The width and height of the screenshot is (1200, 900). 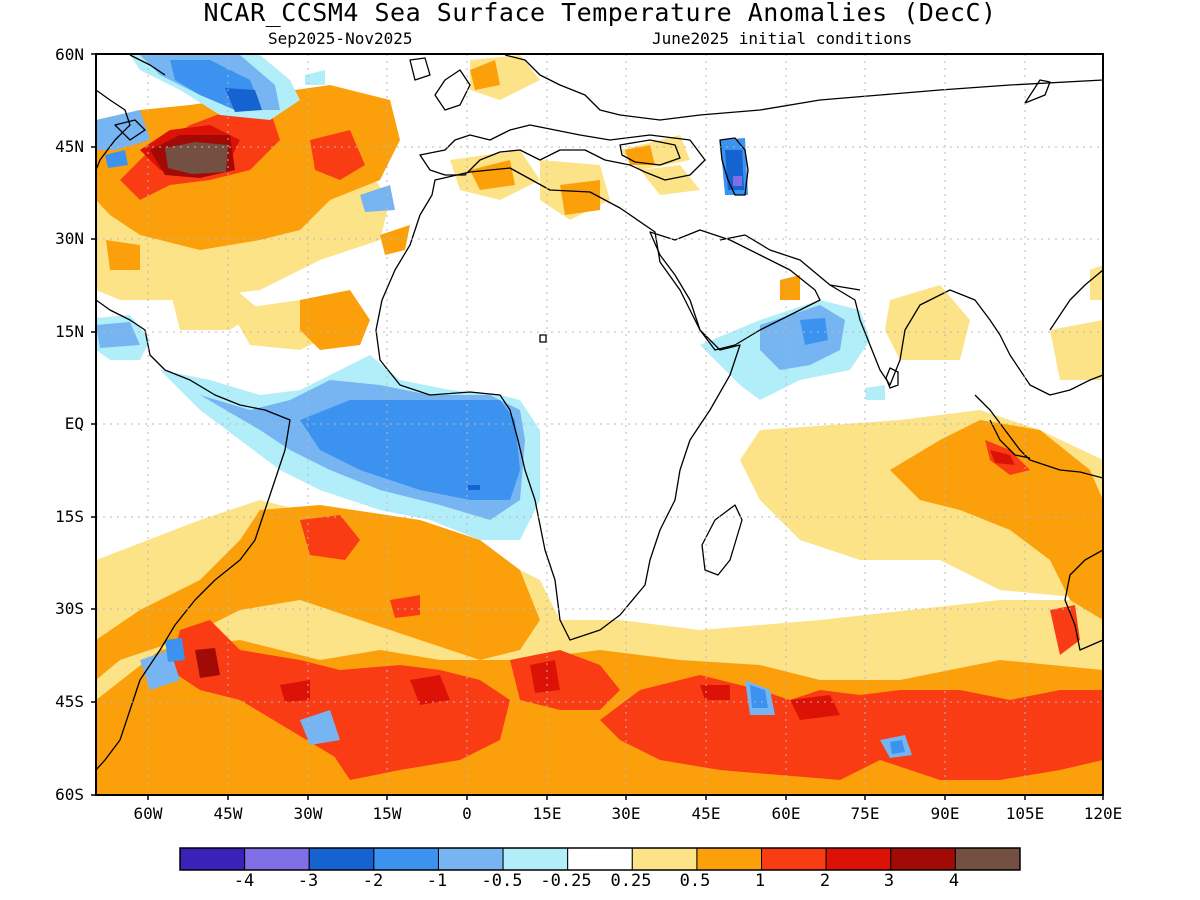 I want to click on colorbar-label: 2, so click(x=825, y=881).